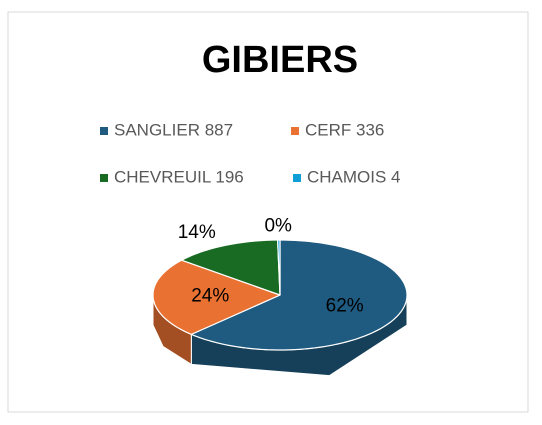 This screenshot has width=542, height=425. Describe the element at coordinates (173, 129) in the screenshot. I see `legend-label: SANGLIER 887` at that location.